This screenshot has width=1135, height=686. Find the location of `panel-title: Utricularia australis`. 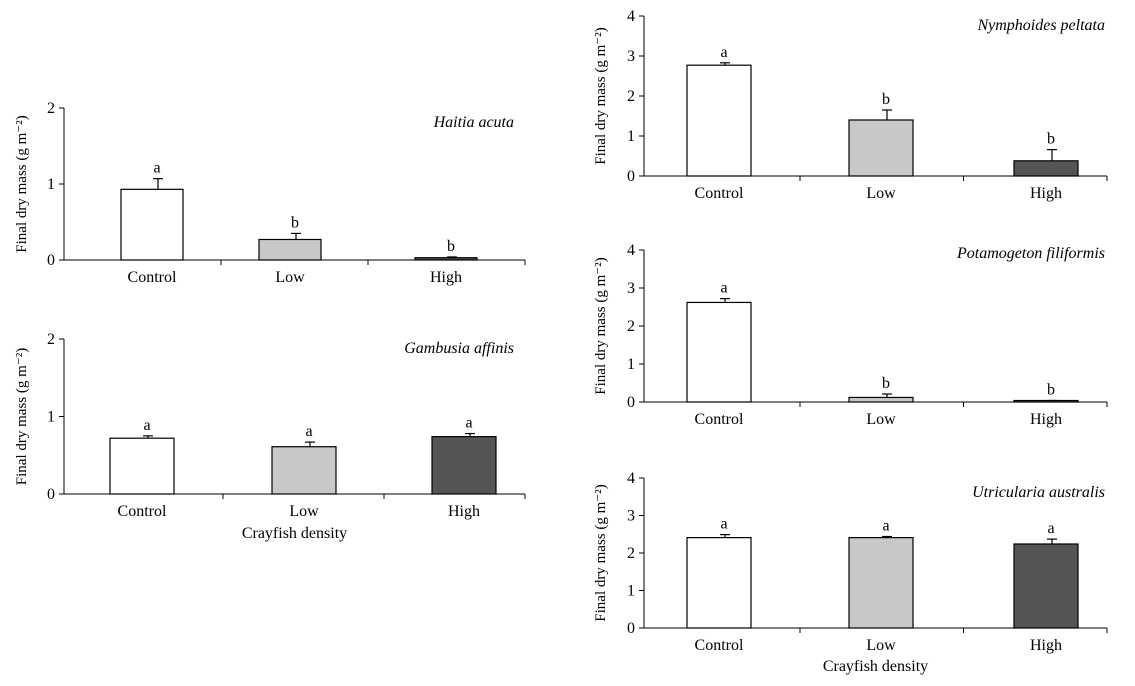

panel-title: Utricularia australis is located at coordinates (1038, 492).